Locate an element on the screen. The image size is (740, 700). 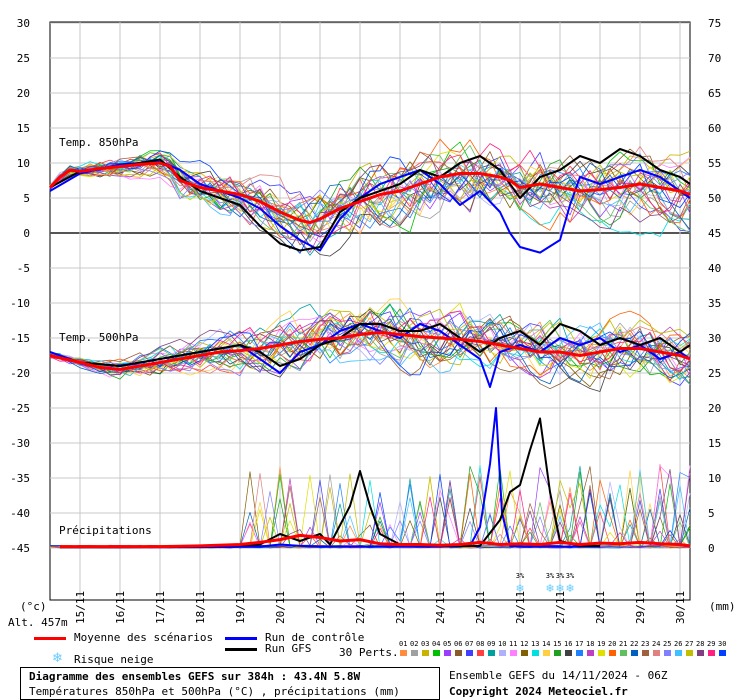
left-axis: 30 25 20 15 10 5 0 -5 -10 -15 -20 -25 -30 -35 -40 -45 is located at coordinates (20, 286).